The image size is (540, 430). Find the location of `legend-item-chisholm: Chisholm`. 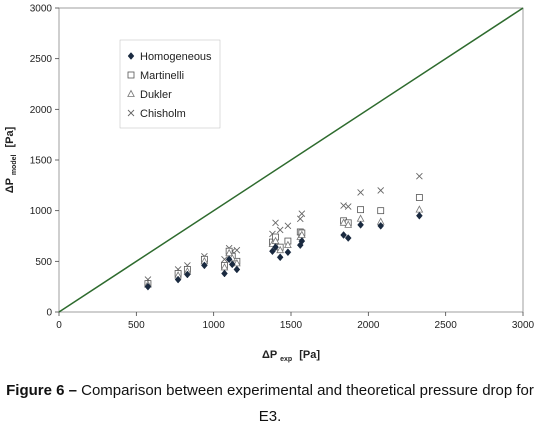

legend-item-chisholm: Chisholm is located at coordinates (156, 114).